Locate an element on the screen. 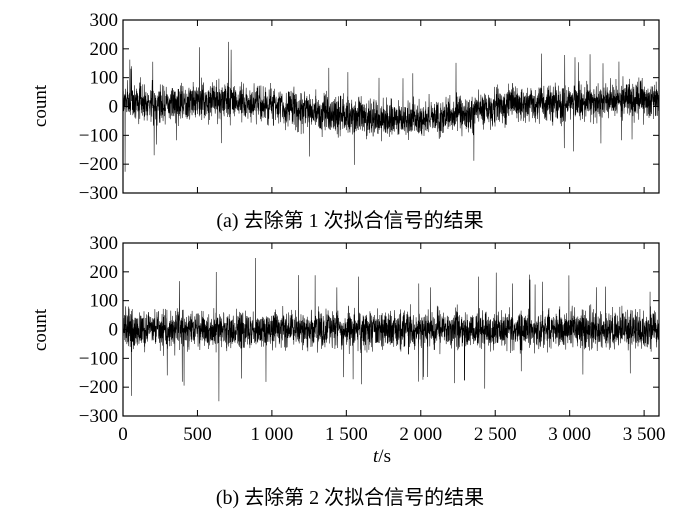 This screenshot has height=511, width=700. x-tick-label: 3 500 is located at coordinates (644, 434).